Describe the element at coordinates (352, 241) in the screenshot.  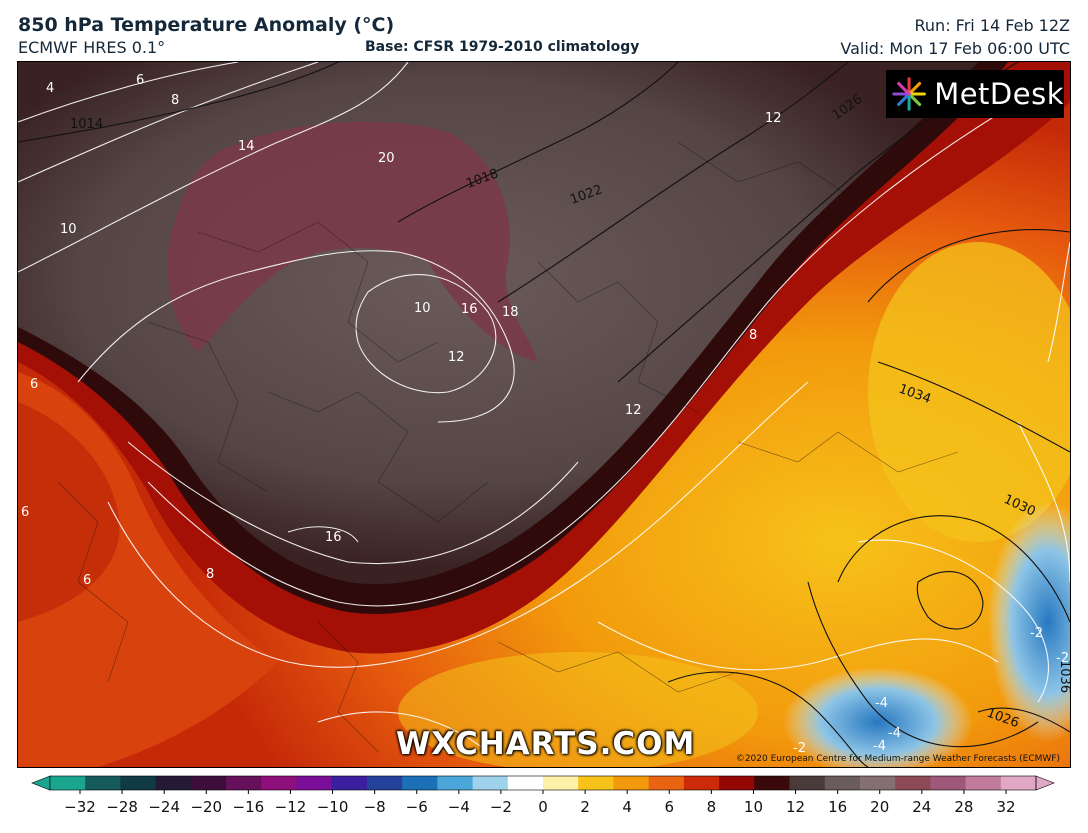
I see `purple-anomaly-core` at that location.